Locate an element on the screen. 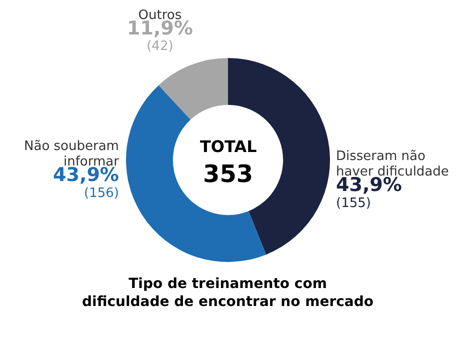 The height and width of the screenshot is (344, 469). text: 353 is located at coordinates (228, 174).